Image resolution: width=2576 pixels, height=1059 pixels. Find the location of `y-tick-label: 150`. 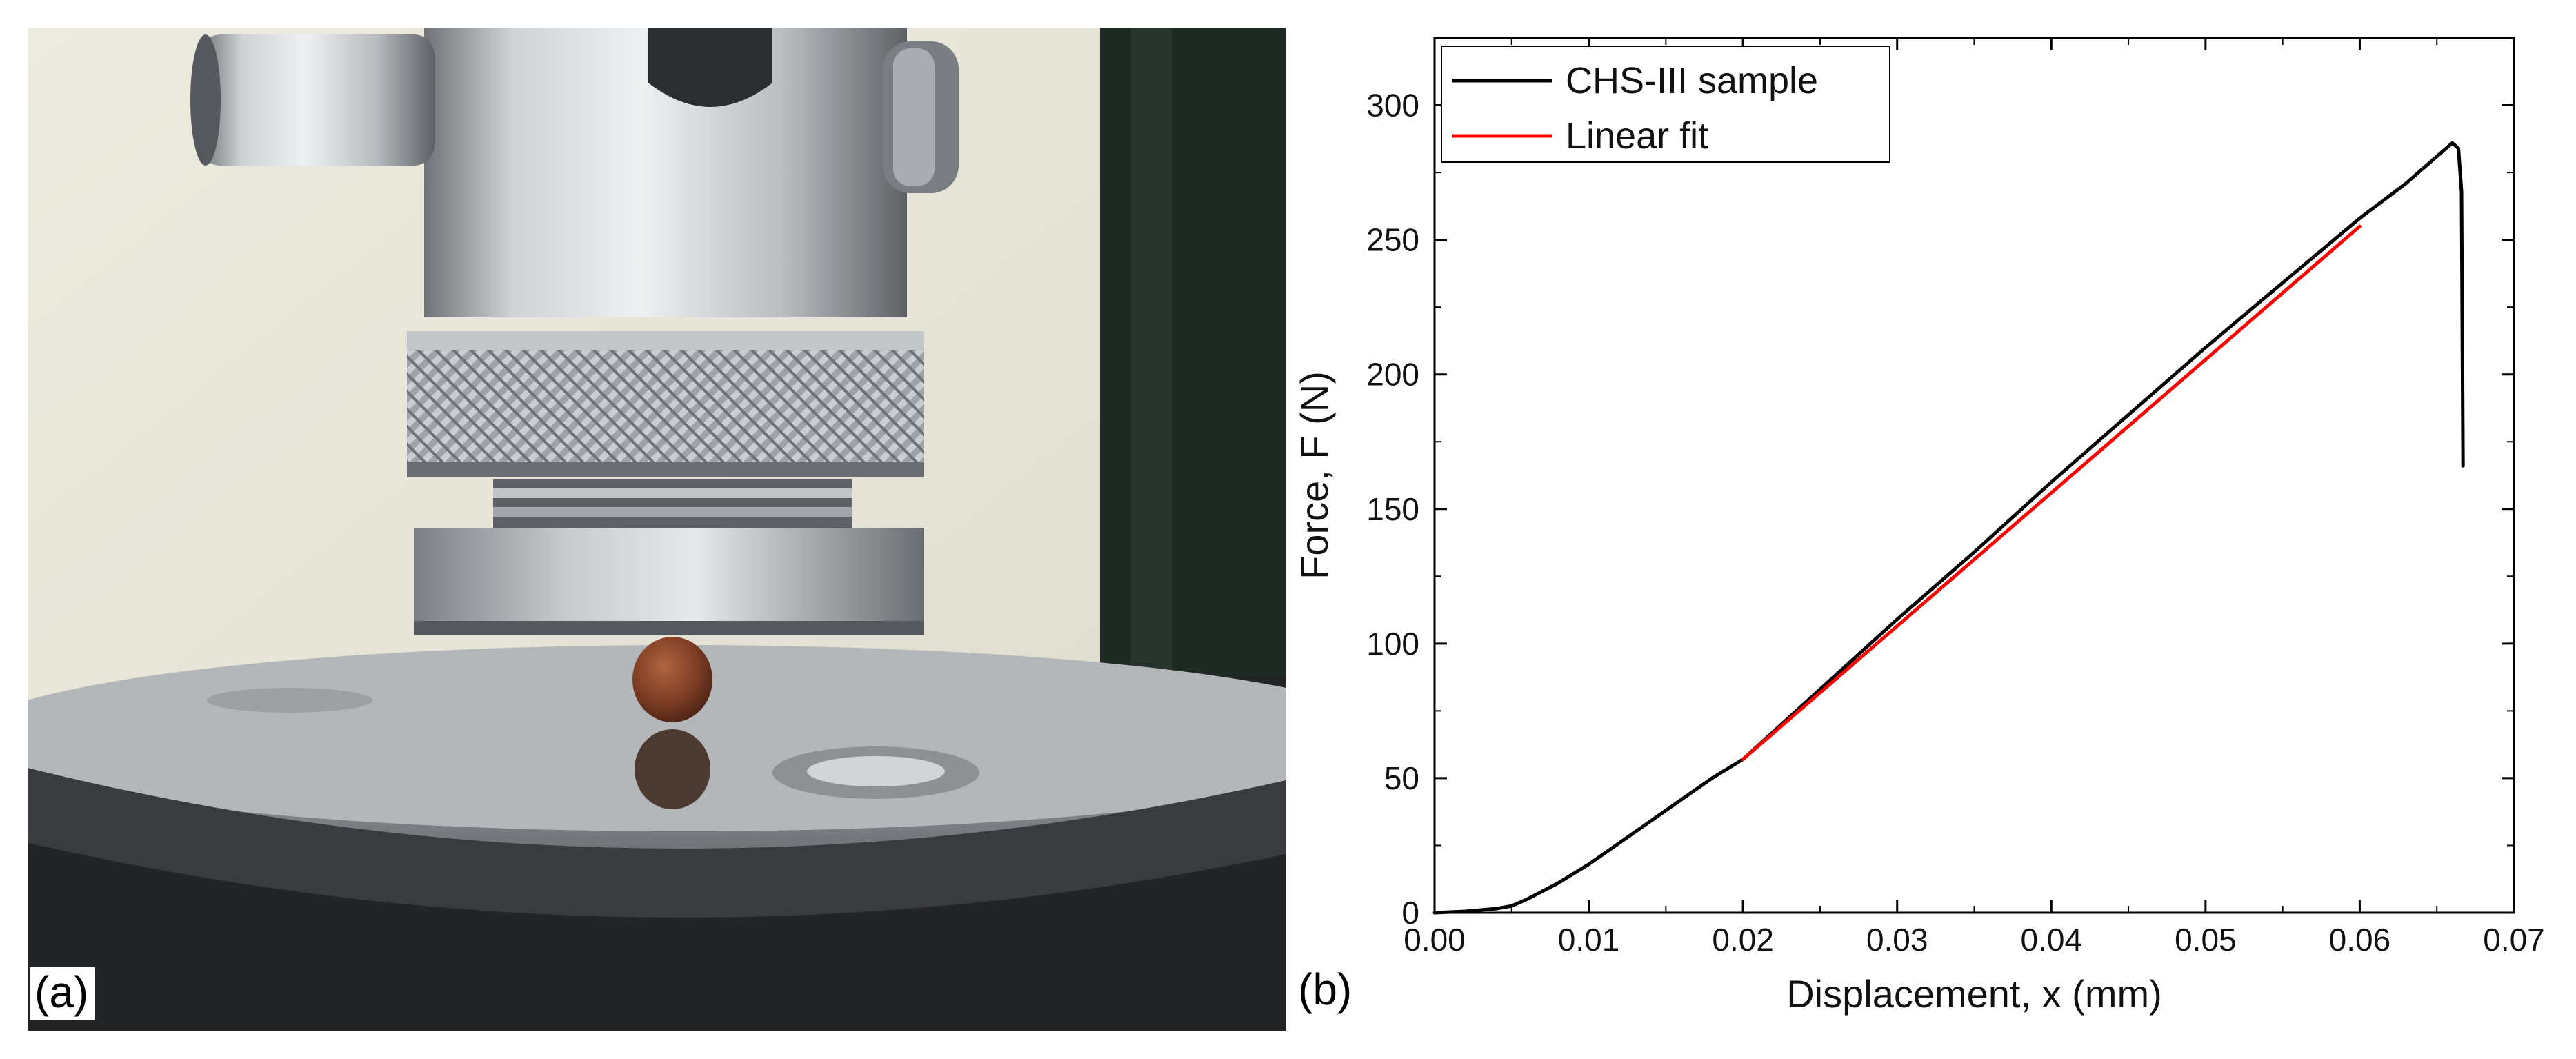

y-tick-label: 150 is located at coordinates (1392, 509).